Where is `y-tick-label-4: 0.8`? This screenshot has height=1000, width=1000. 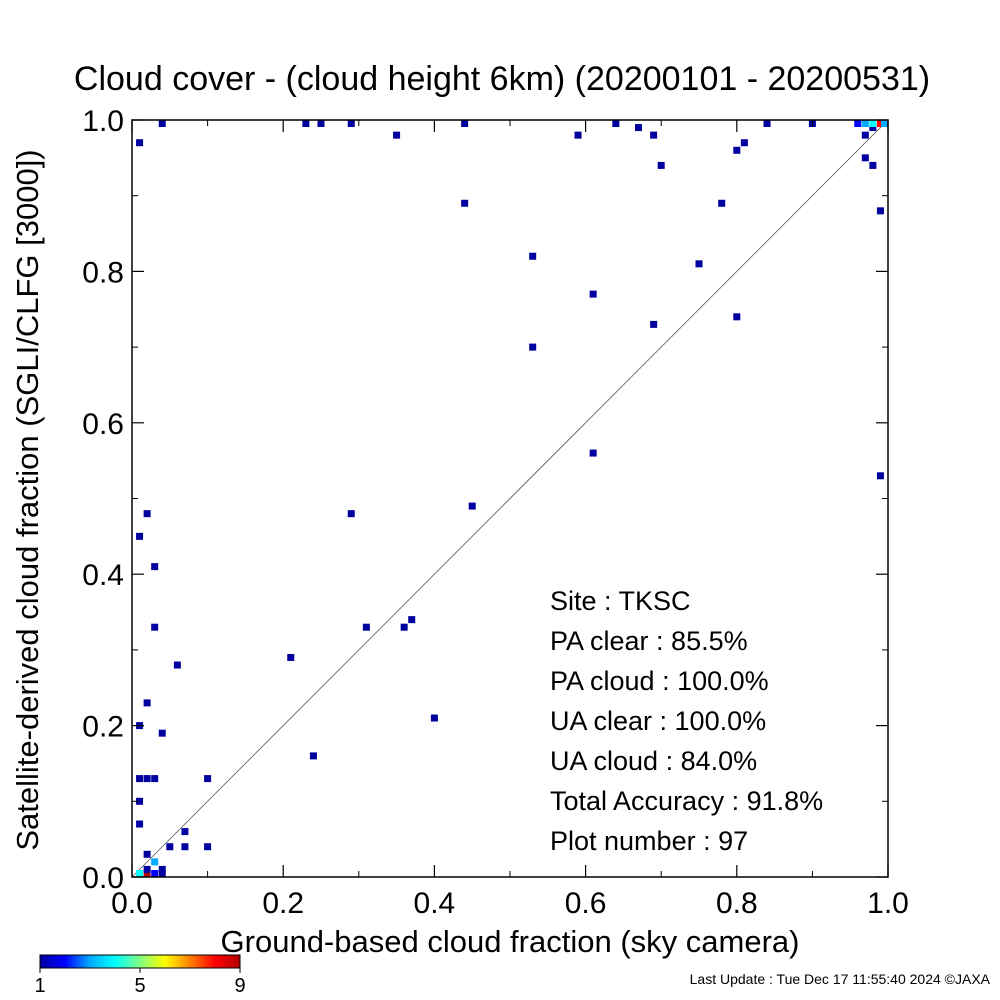 y-tick-label-4: 0.8 is located at coordinates (103, 272).